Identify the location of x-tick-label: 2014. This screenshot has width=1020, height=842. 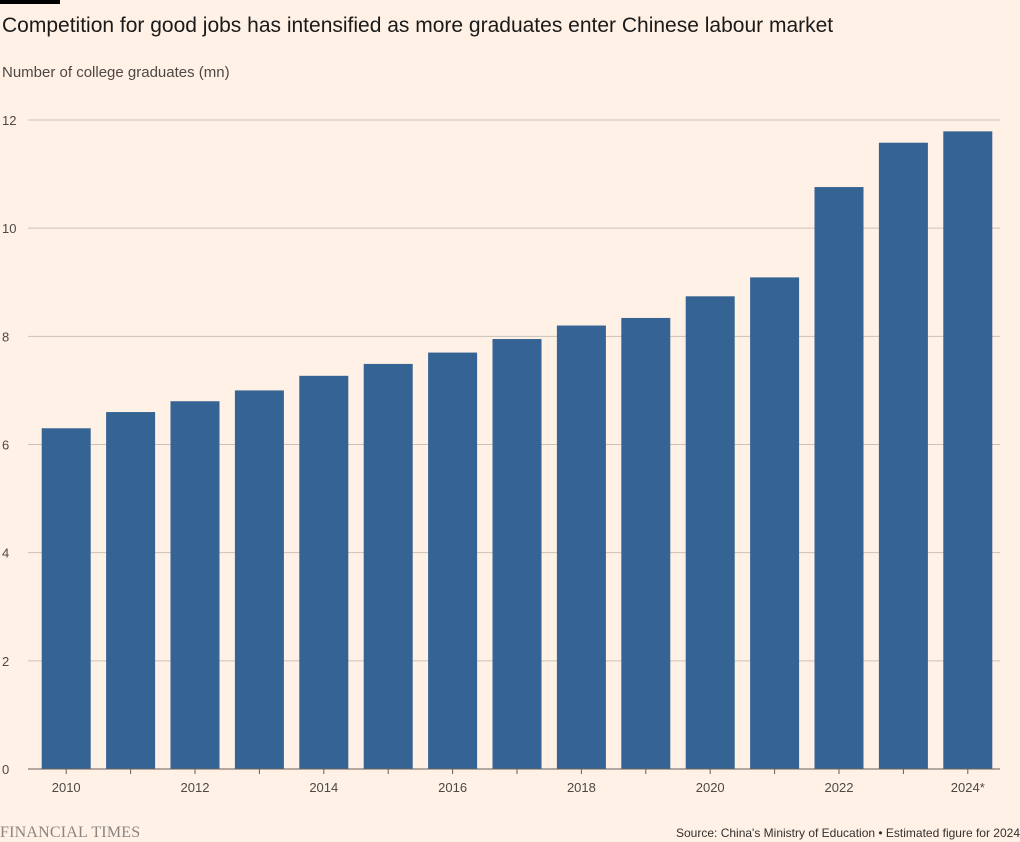
(323, 787).